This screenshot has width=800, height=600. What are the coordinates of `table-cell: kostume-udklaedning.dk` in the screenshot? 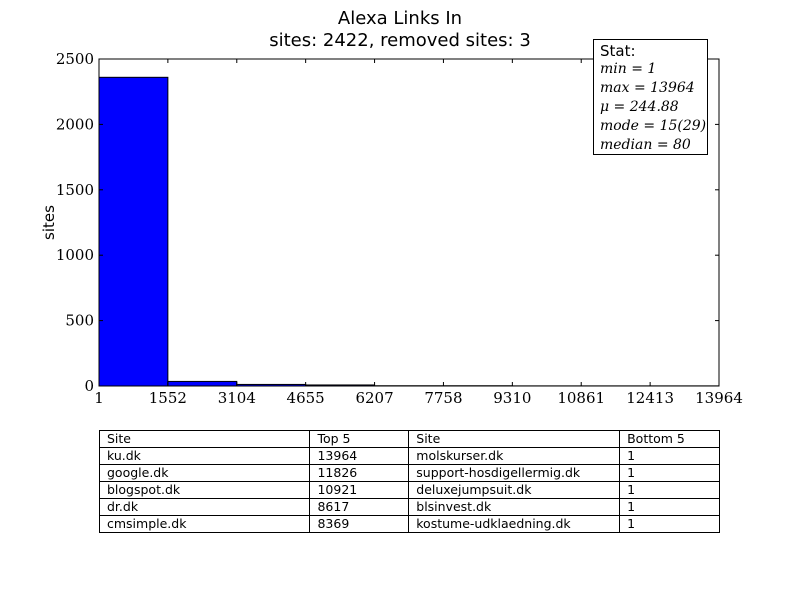 It's located at (514, 524).